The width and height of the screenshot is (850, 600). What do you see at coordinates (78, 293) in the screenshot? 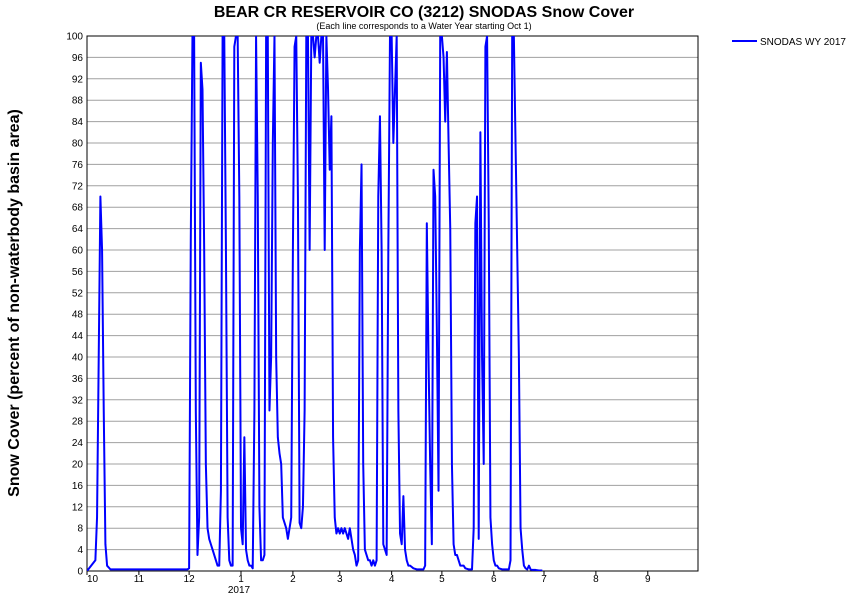
I see `y-tick-label: 52` at bounding box center [78, 293].